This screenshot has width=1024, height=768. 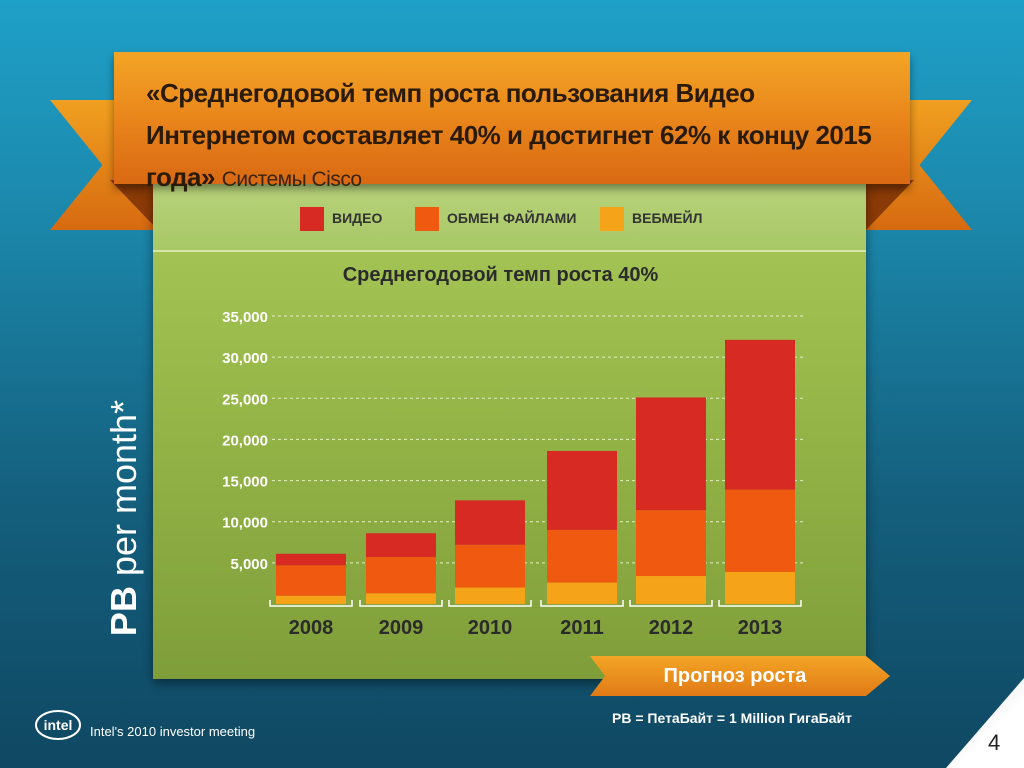 What do you see at coordinates (427, 219) in the screenshot?
I see `legend-swatch-filesharing` at bounding box center [427, 219].